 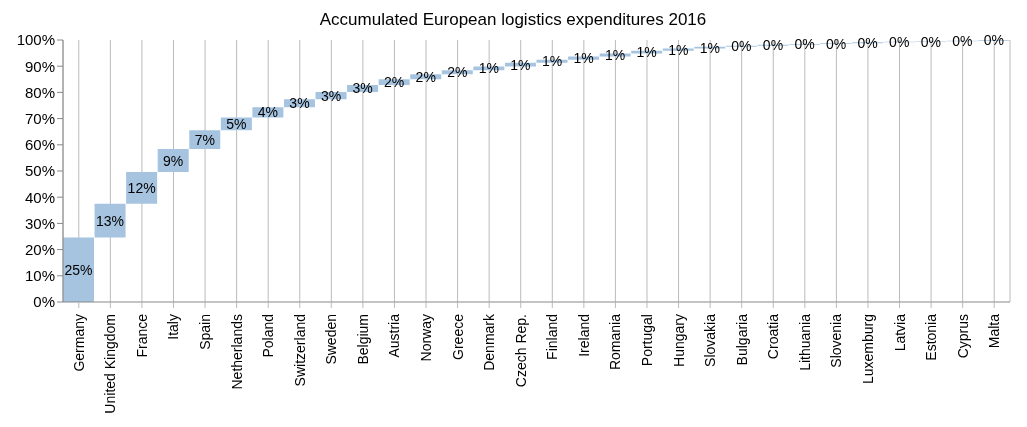 What do you see at coordinates (678, 340) in the screenshot?
I see `x-tick-label: Hungary` at bounding box center [678, 340].